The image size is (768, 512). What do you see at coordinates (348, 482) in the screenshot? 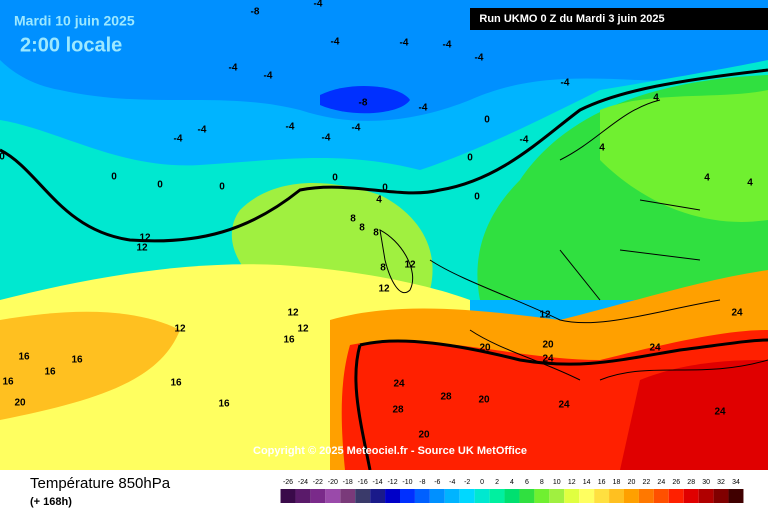
I see `scale-label: -18` at bounding box center [348, 482].